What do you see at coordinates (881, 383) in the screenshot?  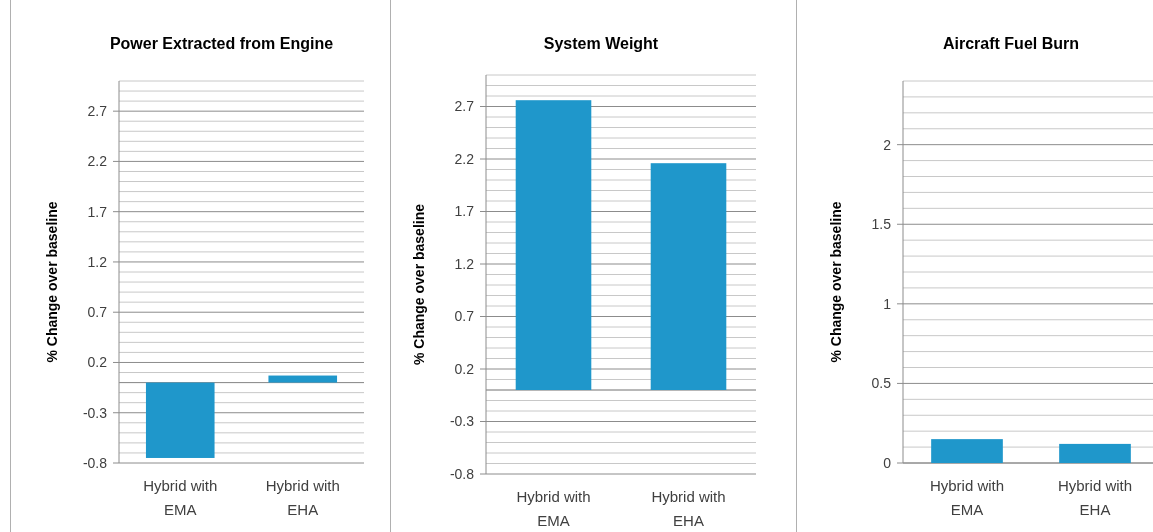 I see `y-tick-label: 0.5` at bounding box center [881, 383].